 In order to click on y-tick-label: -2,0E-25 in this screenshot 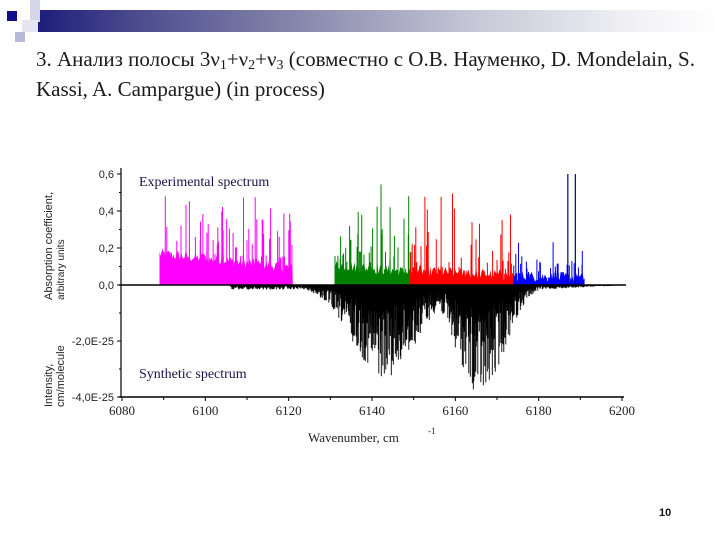, I will do `click(93, 342)`.